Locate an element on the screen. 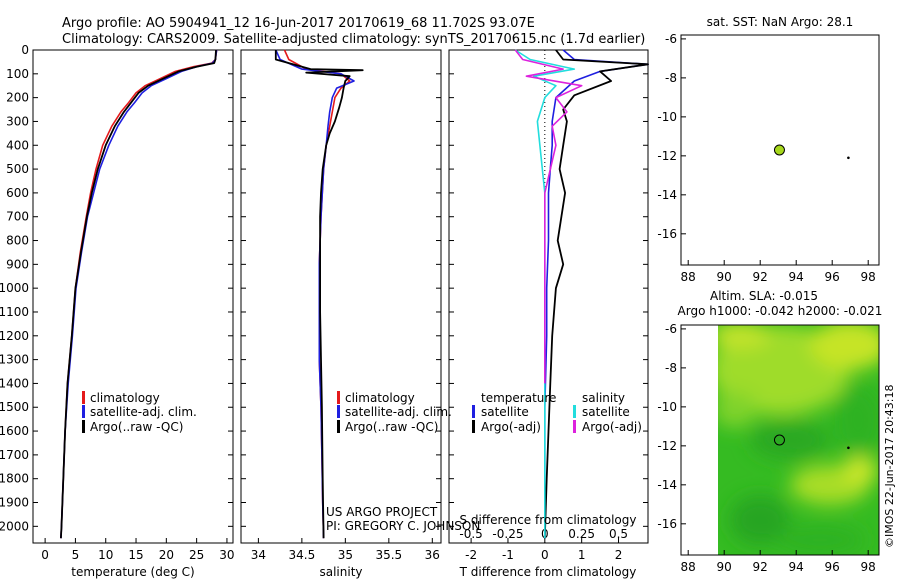  salinity-series-satellite-adj-clim- is located at coordinates (315, 294).